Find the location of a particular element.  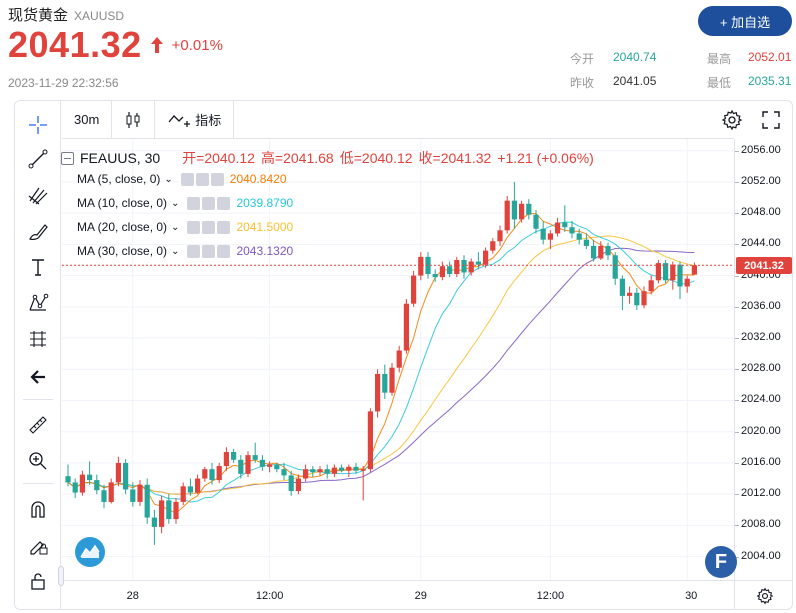

indicators-button: 指标 is located at coordinates (195, 120).